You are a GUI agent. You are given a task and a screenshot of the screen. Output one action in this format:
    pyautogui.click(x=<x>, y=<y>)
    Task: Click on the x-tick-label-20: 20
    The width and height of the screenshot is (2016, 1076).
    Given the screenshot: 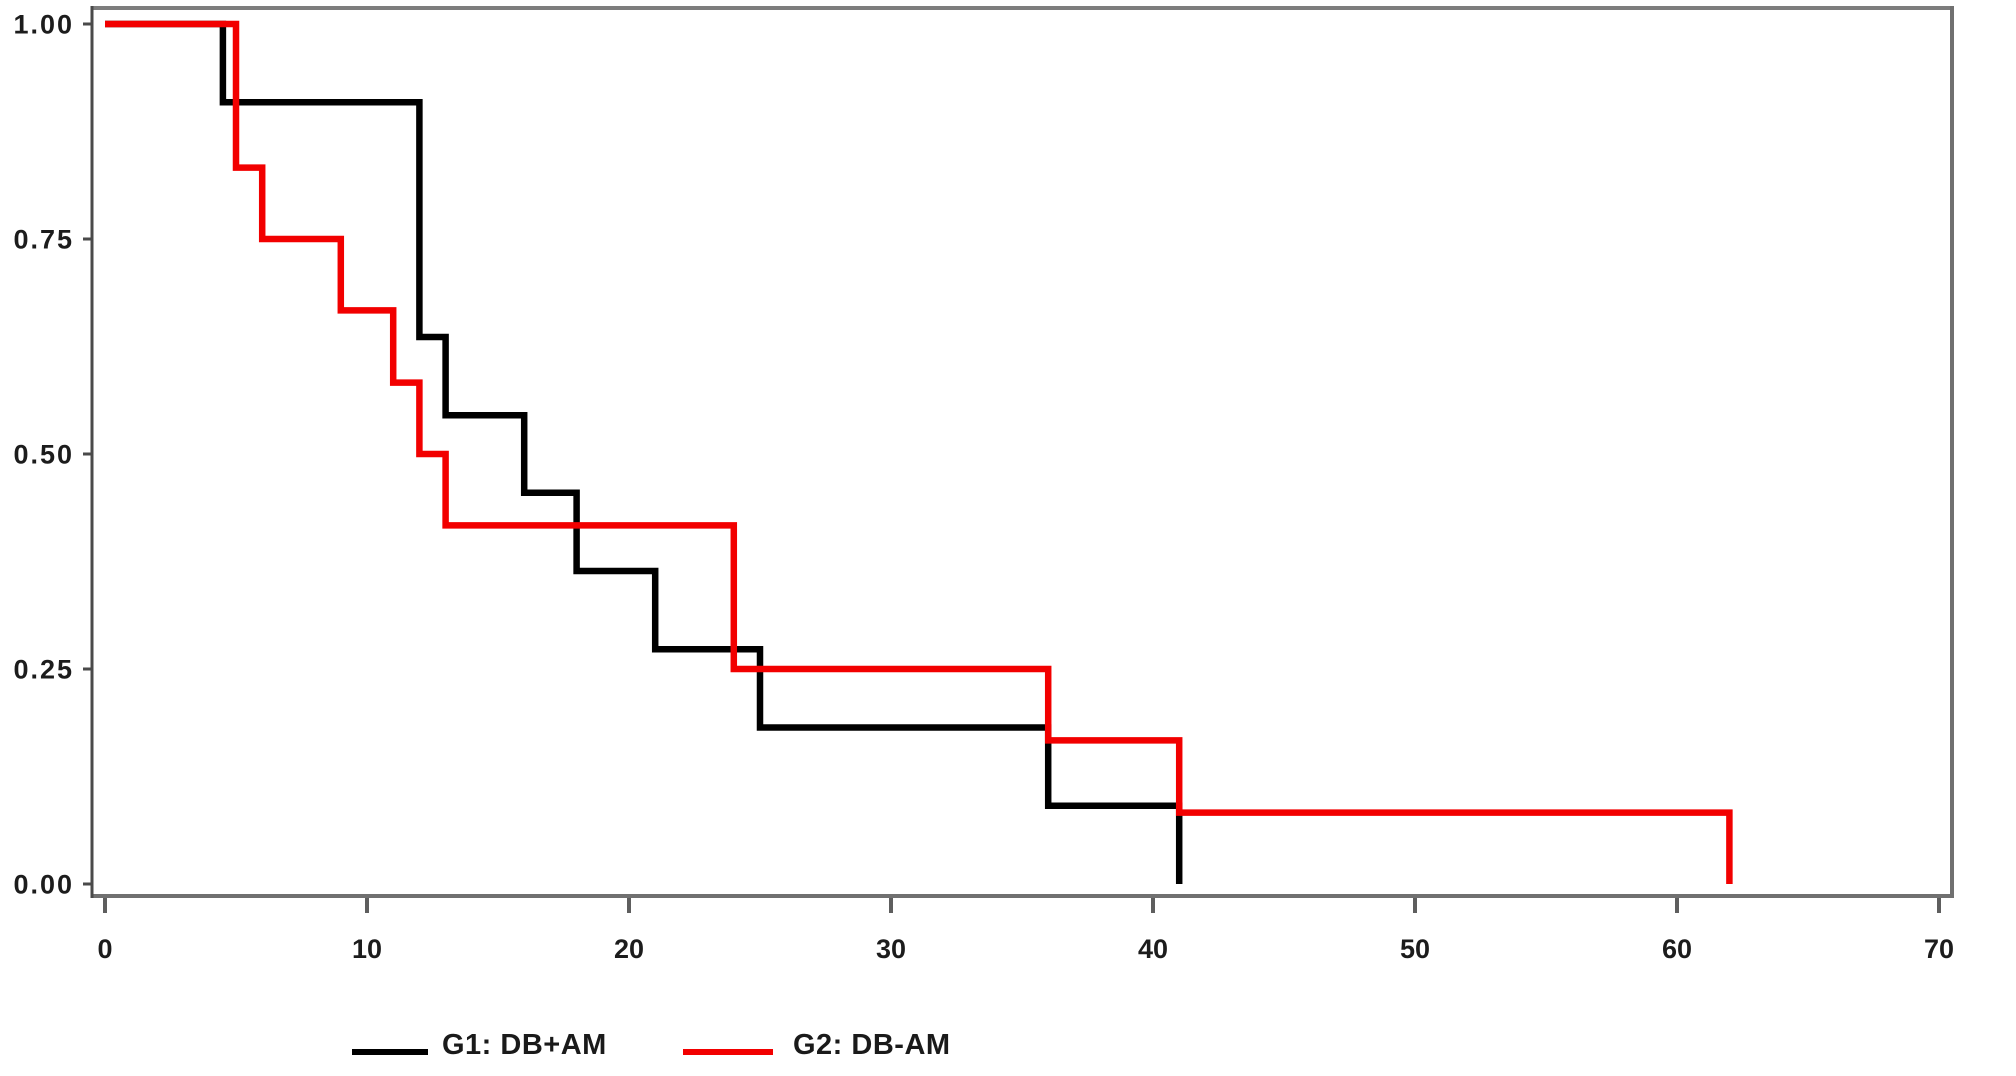 What is the action you would take?
    pyautogui.click(x=629, y=949)
    